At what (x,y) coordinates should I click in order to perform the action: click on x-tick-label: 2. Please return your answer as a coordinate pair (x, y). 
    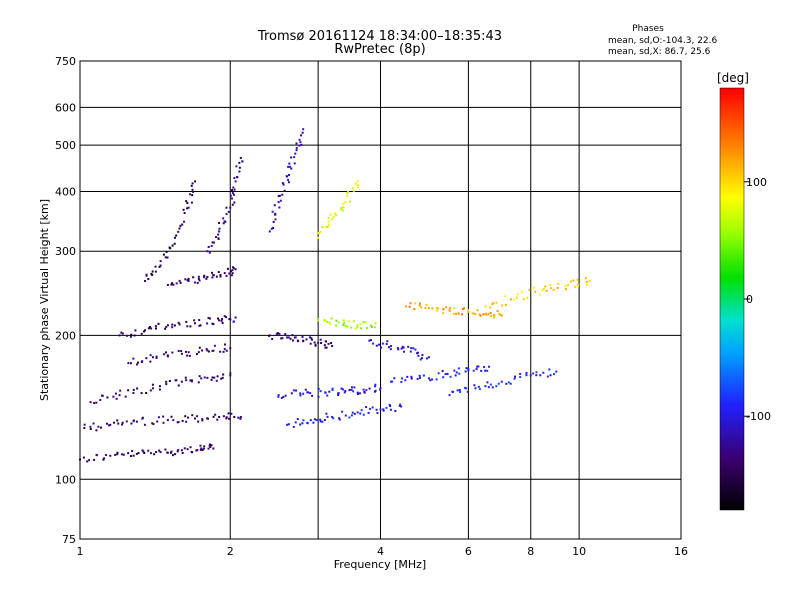
    Looking at the image, I should click on (230, 551).